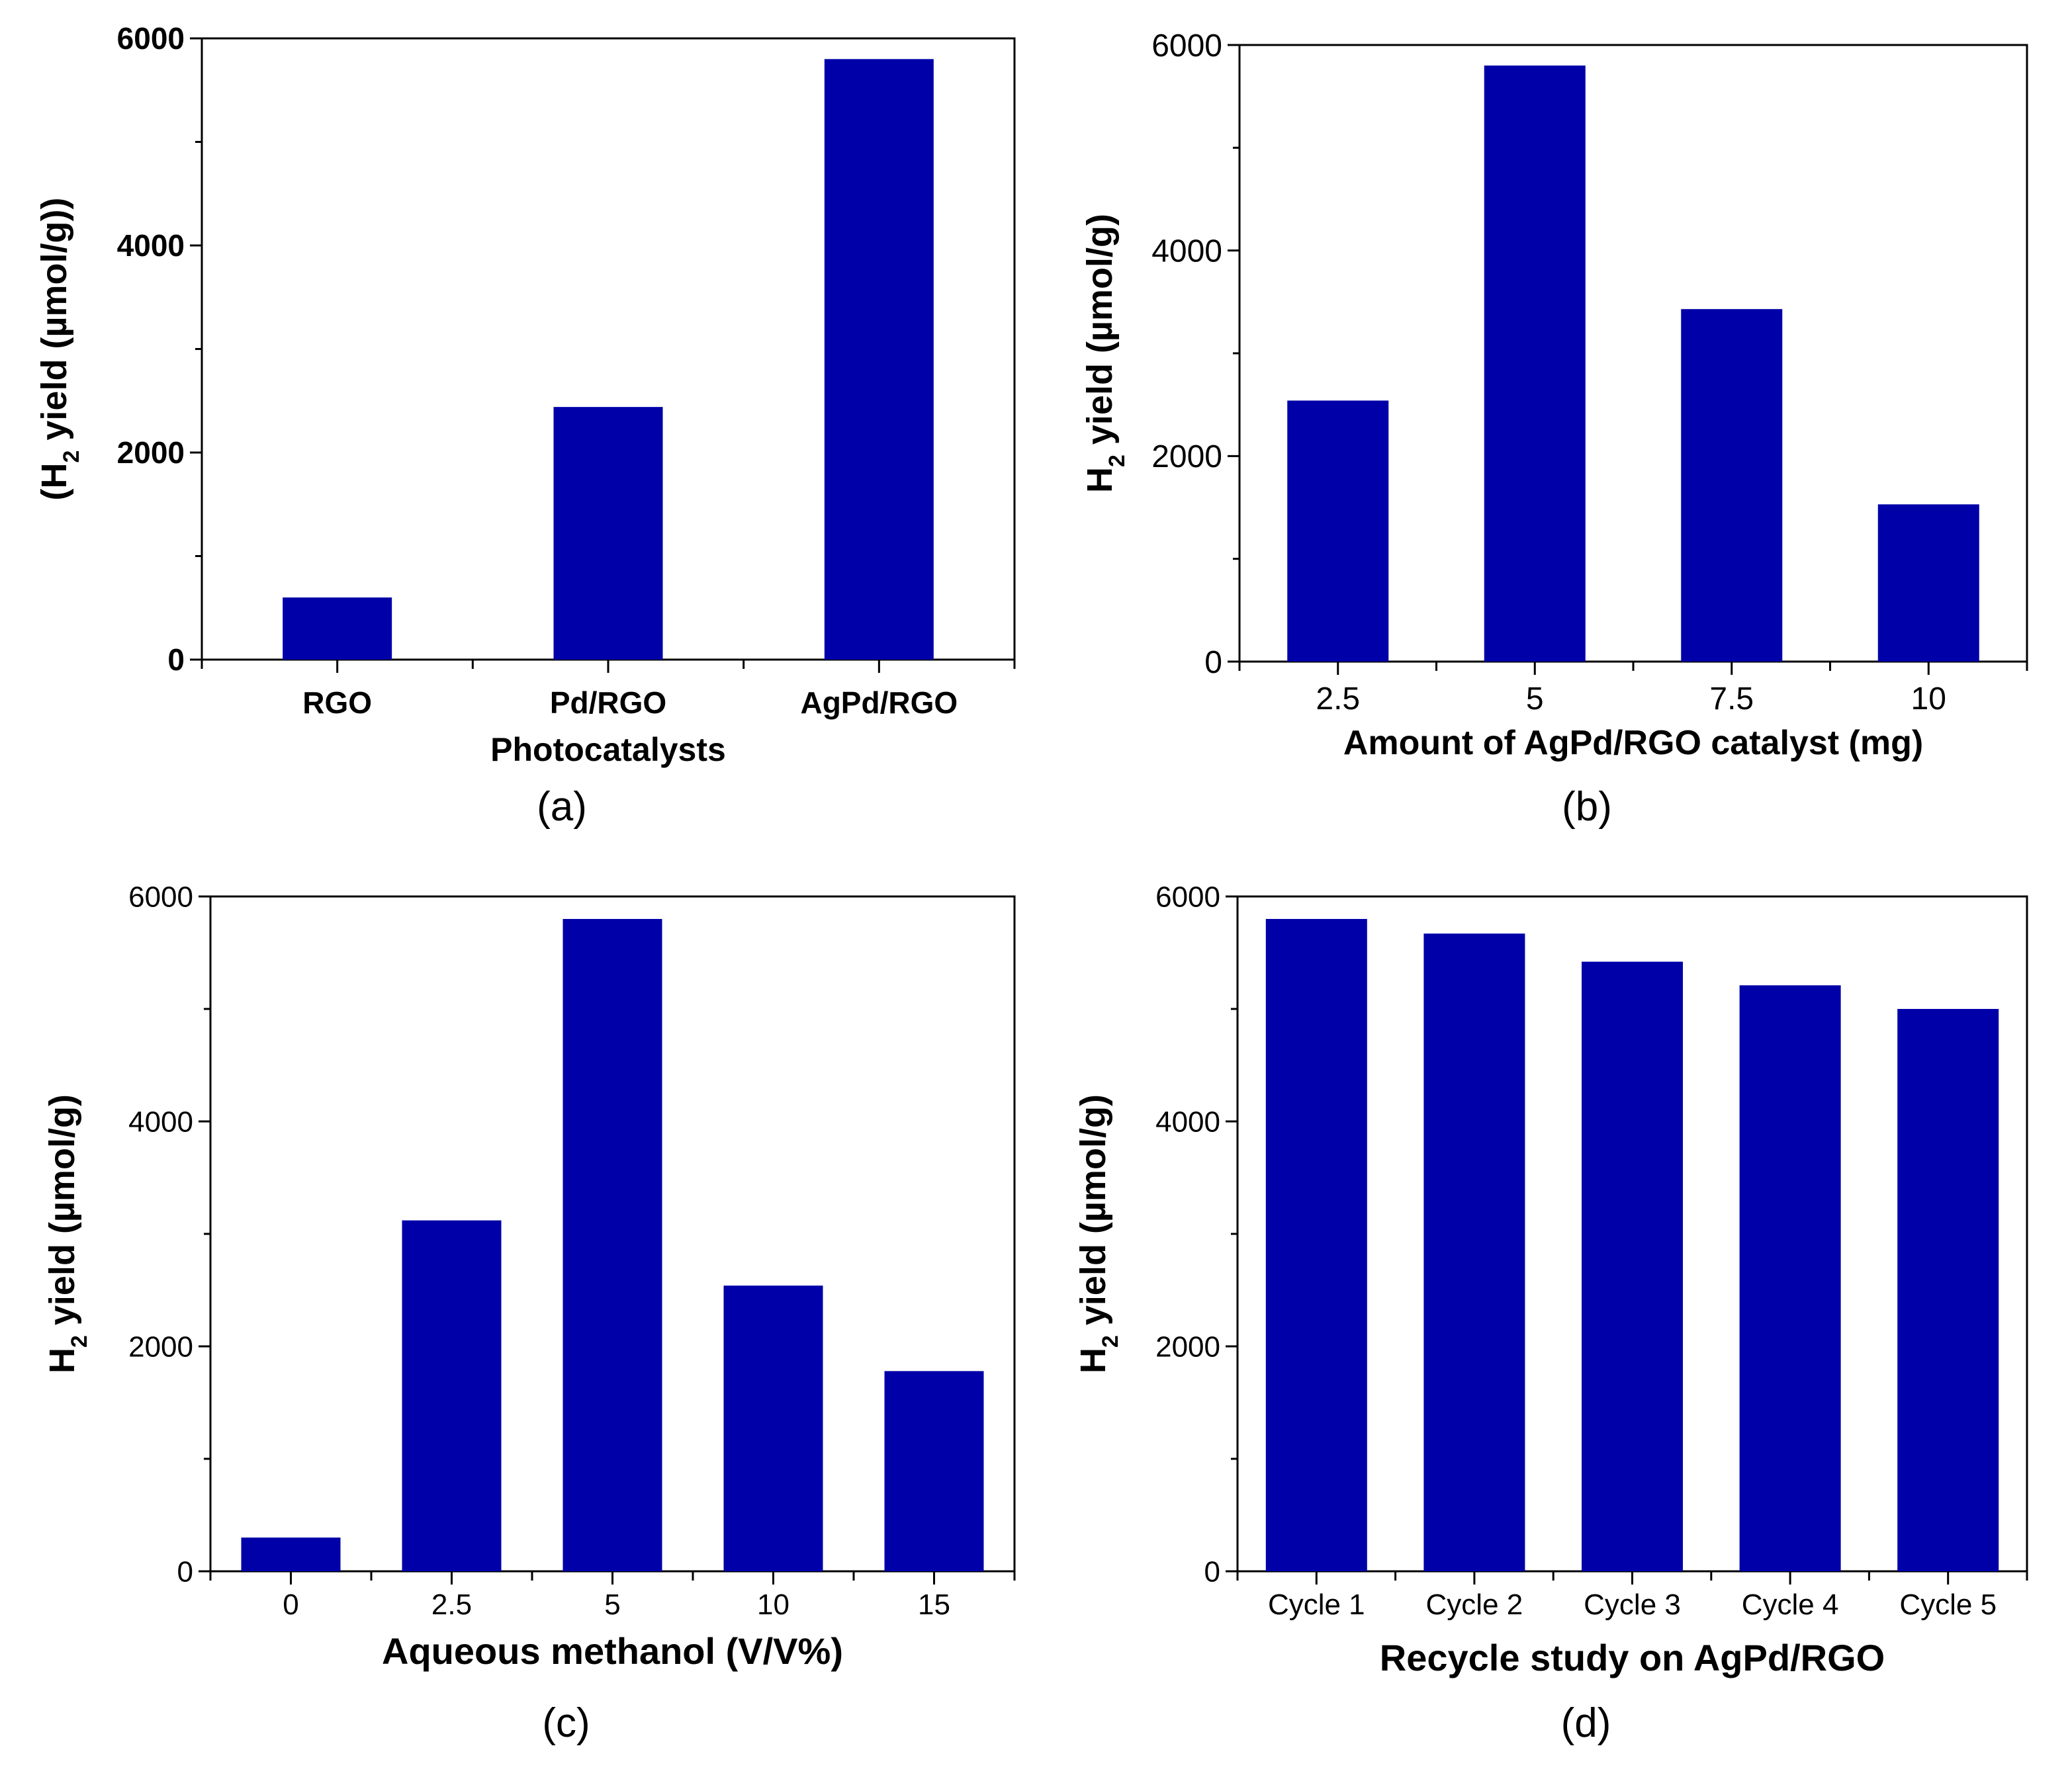 The height and width of the screenshot is (1783, 2072). I want to click on x-tick-label-c-2: 2.5, so click(451, 1605).